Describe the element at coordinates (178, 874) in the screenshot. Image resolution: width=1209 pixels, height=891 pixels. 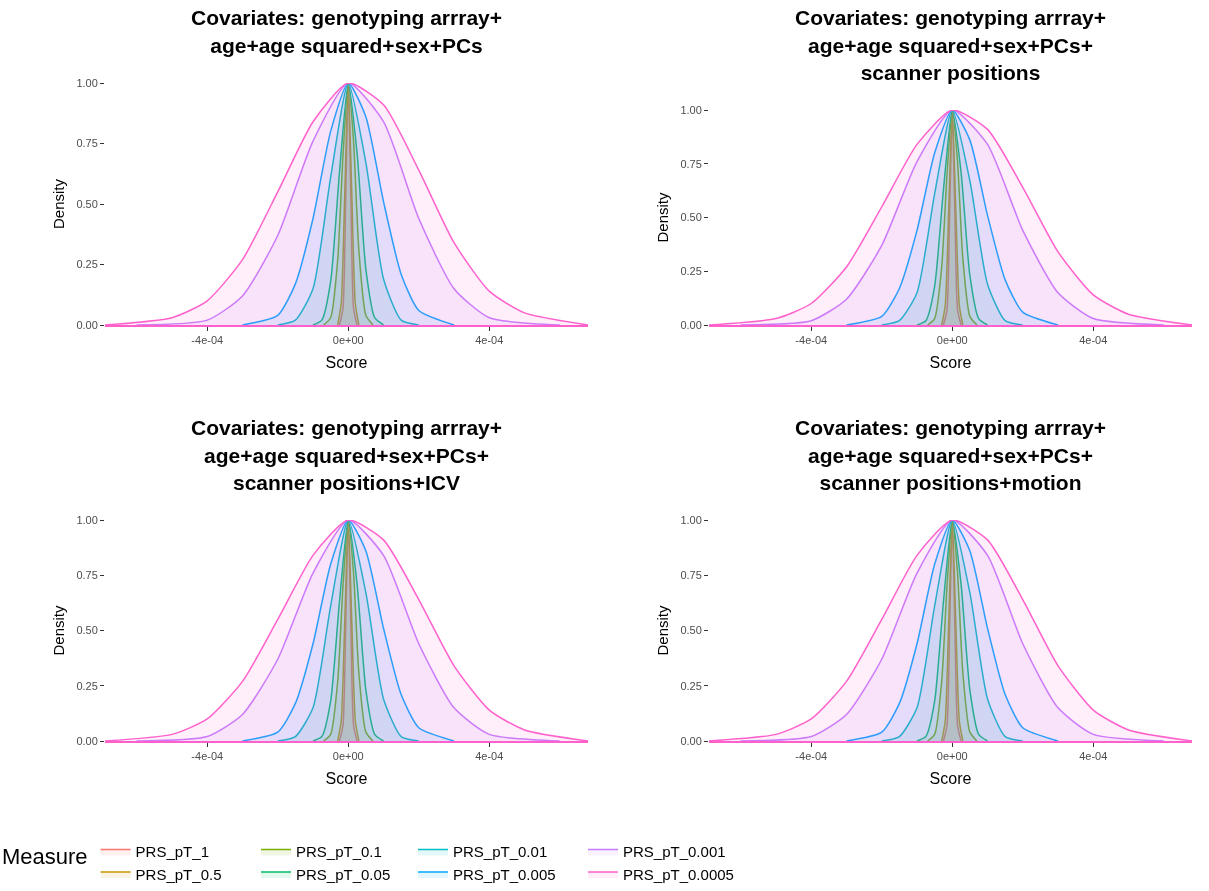
I see `legend-label: PRS_pT_0.5` at that location.